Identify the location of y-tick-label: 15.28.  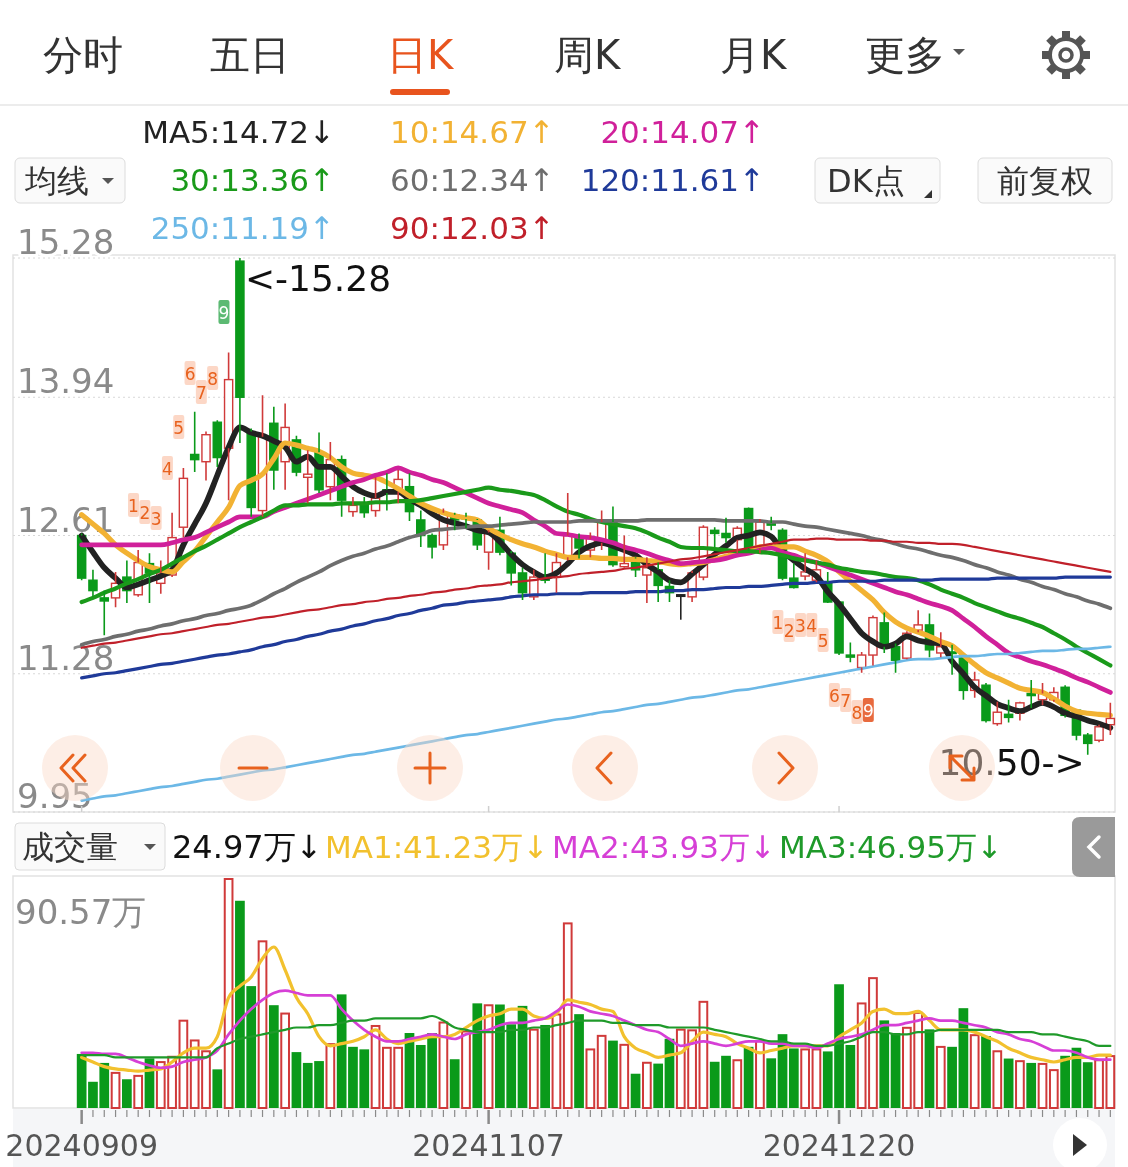
(66, 242).